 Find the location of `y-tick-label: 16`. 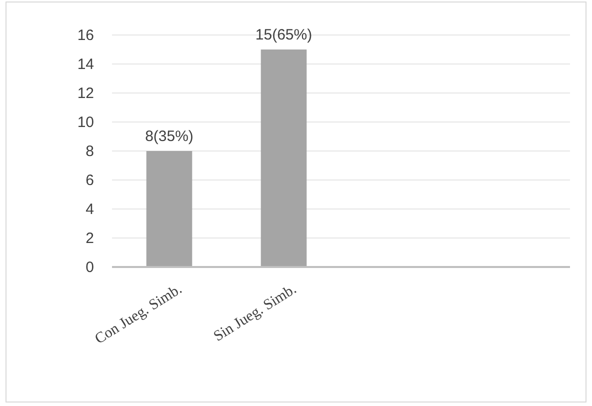

y-tick-label: 16 is located at coordinates (85, 35).